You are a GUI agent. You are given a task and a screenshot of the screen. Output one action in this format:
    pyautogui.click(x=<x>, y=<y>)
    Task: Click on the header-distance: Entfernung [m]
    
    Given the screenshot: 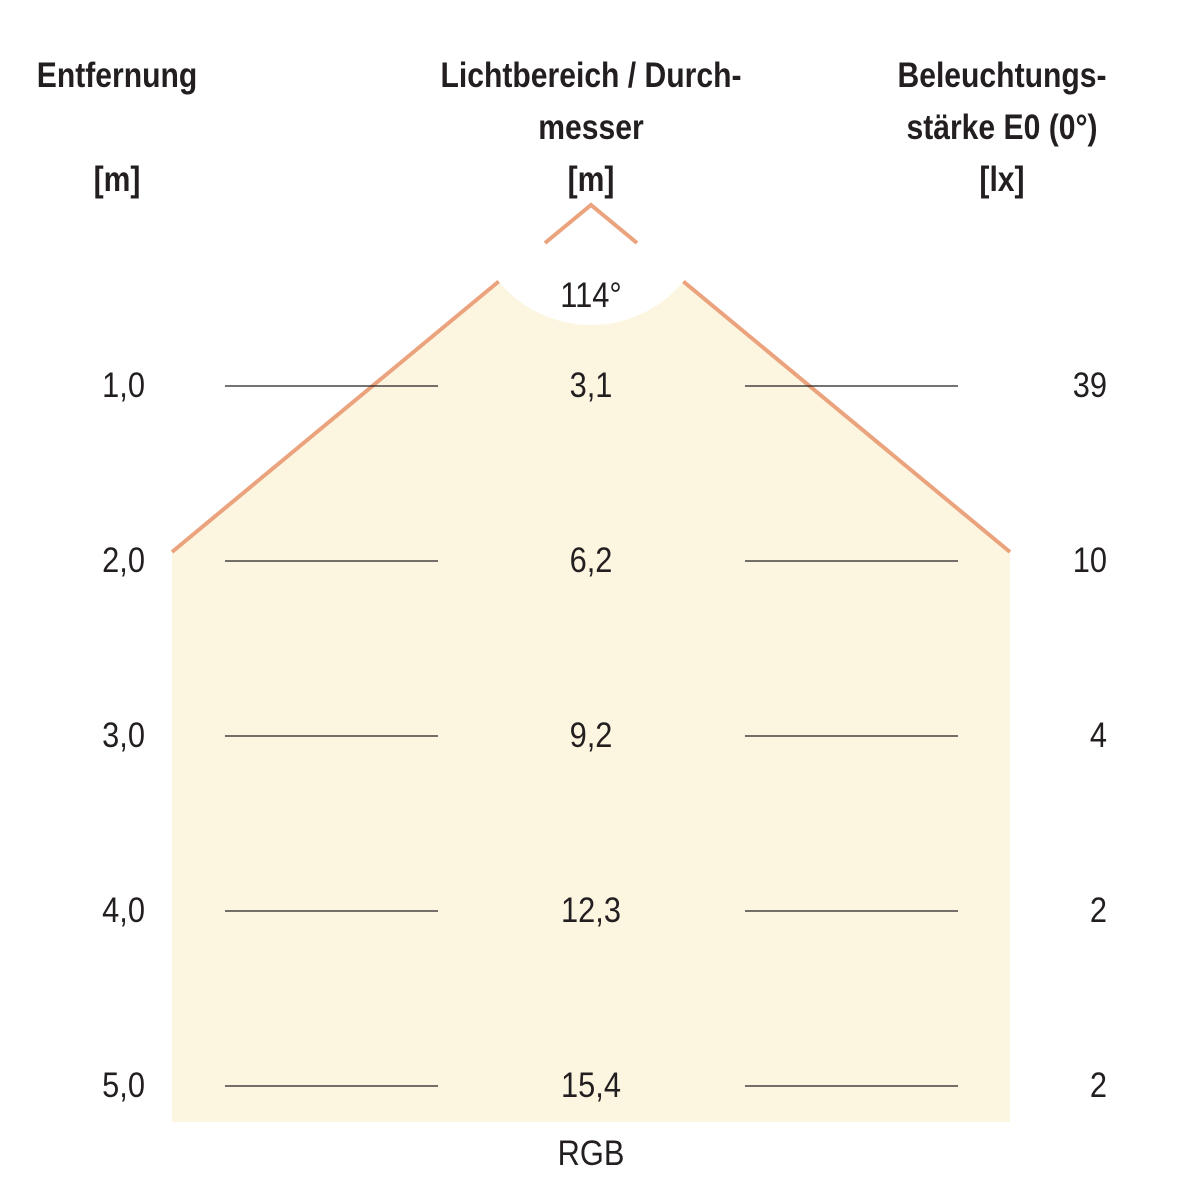 What is the action you would take?
    pyautogui.click(x=117, y=128)
    